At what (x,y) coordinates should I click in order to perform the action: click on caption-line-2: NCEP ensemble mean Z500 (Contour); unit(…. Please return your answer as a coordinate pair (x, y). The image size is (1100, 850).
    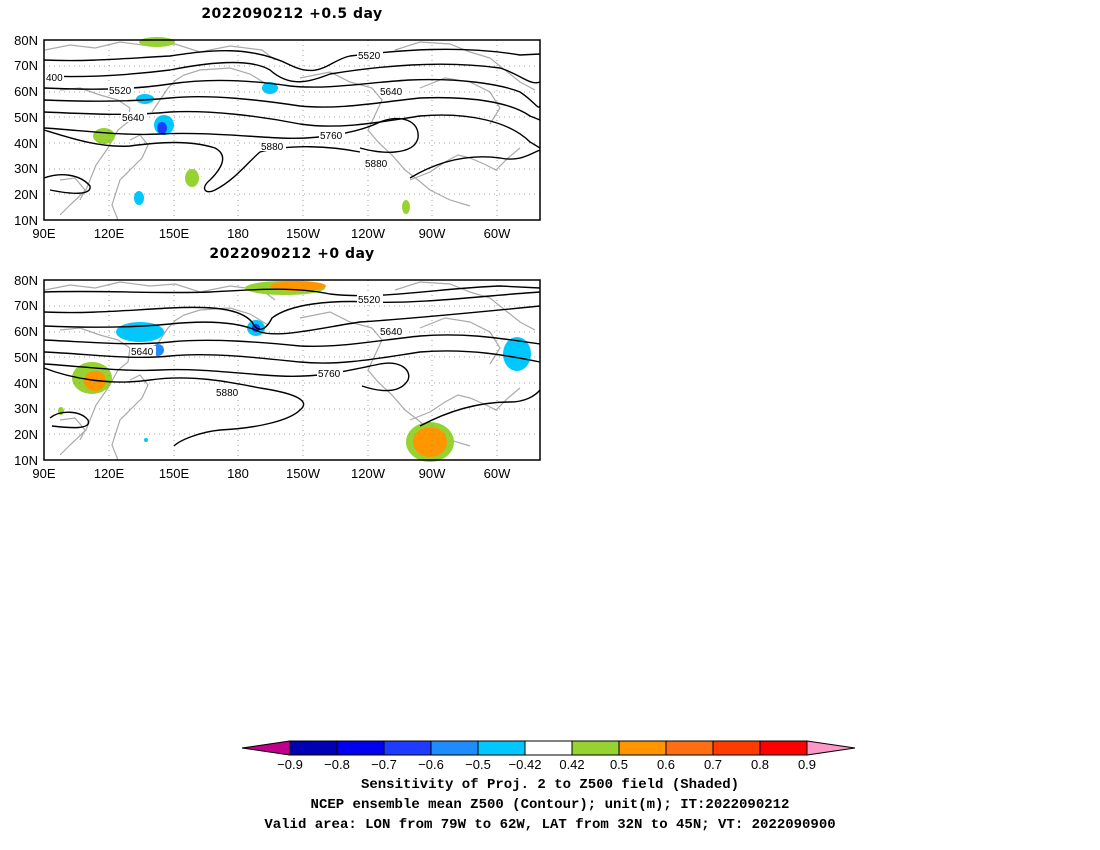
    Looking at the image, I should click on (550, 805).